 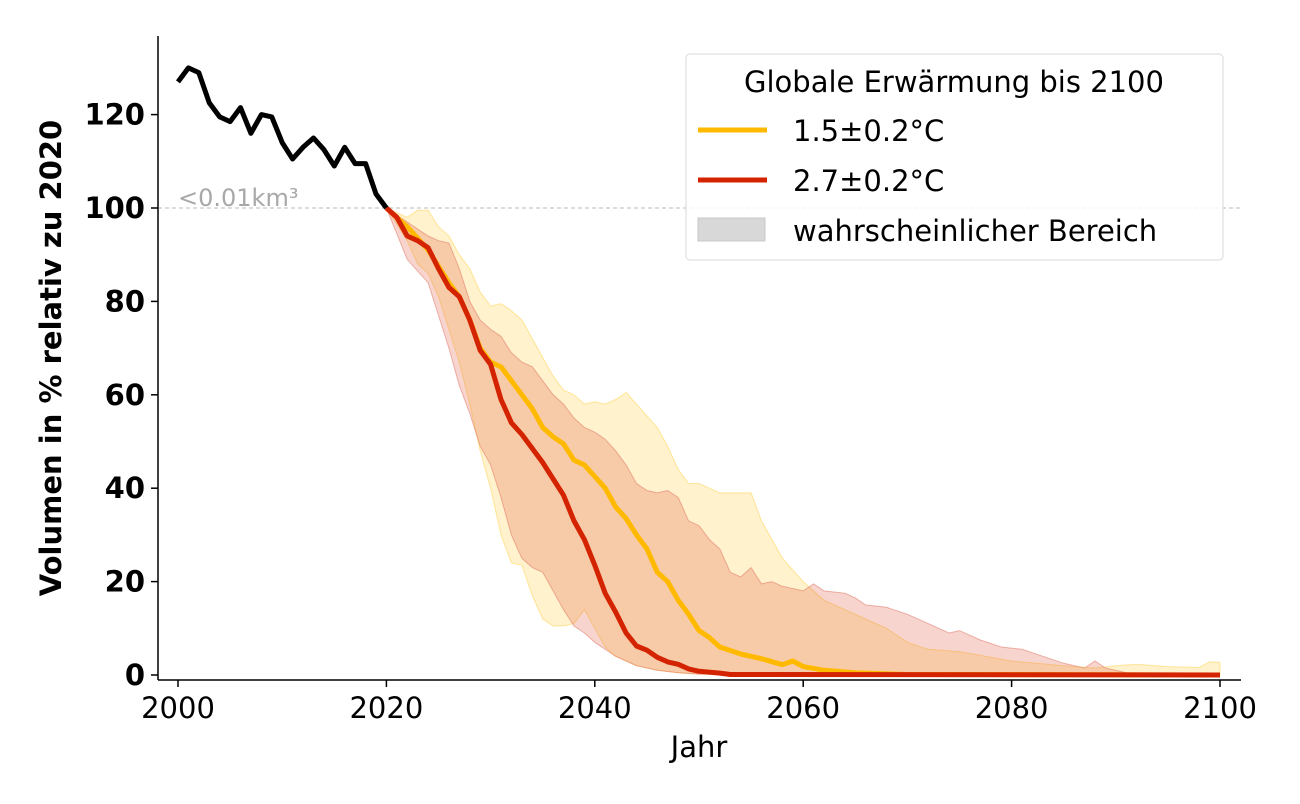 What do you see at coordinates (386, 708) in the screenshot?
I see `x-tick-label: 2020` at bounding box center [386, 708].